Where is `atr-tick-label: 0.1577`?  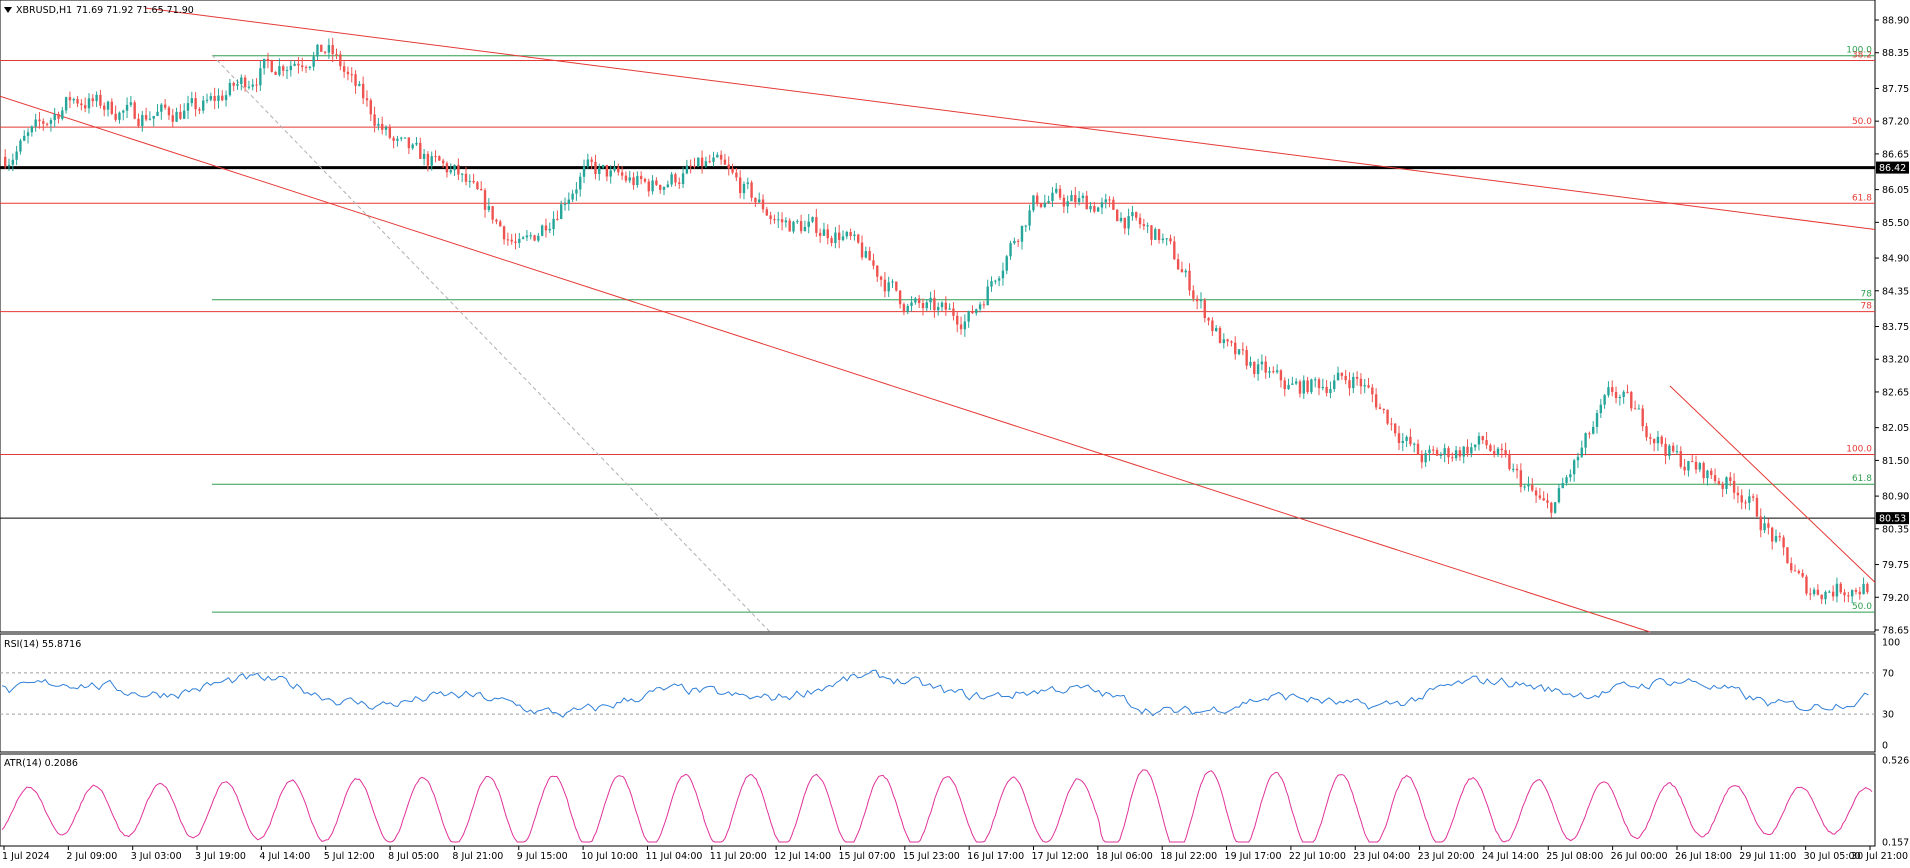
atr-tick-label: 0.1577 is located at coordinates (1896, 843).